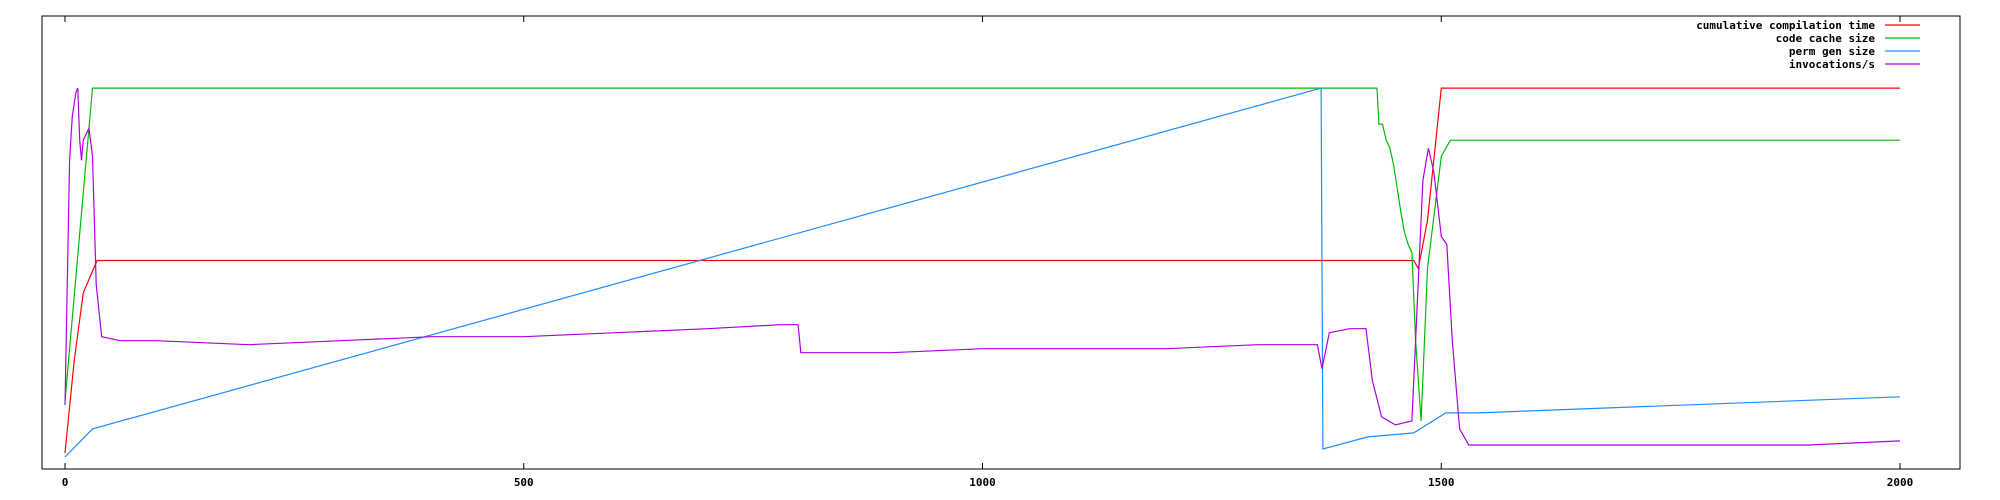 This screenshot has width=2000, height=500. Describe the element at coordinates (1441, 482) in the screenshot. I see `x-tick-label: 1500` at that location.